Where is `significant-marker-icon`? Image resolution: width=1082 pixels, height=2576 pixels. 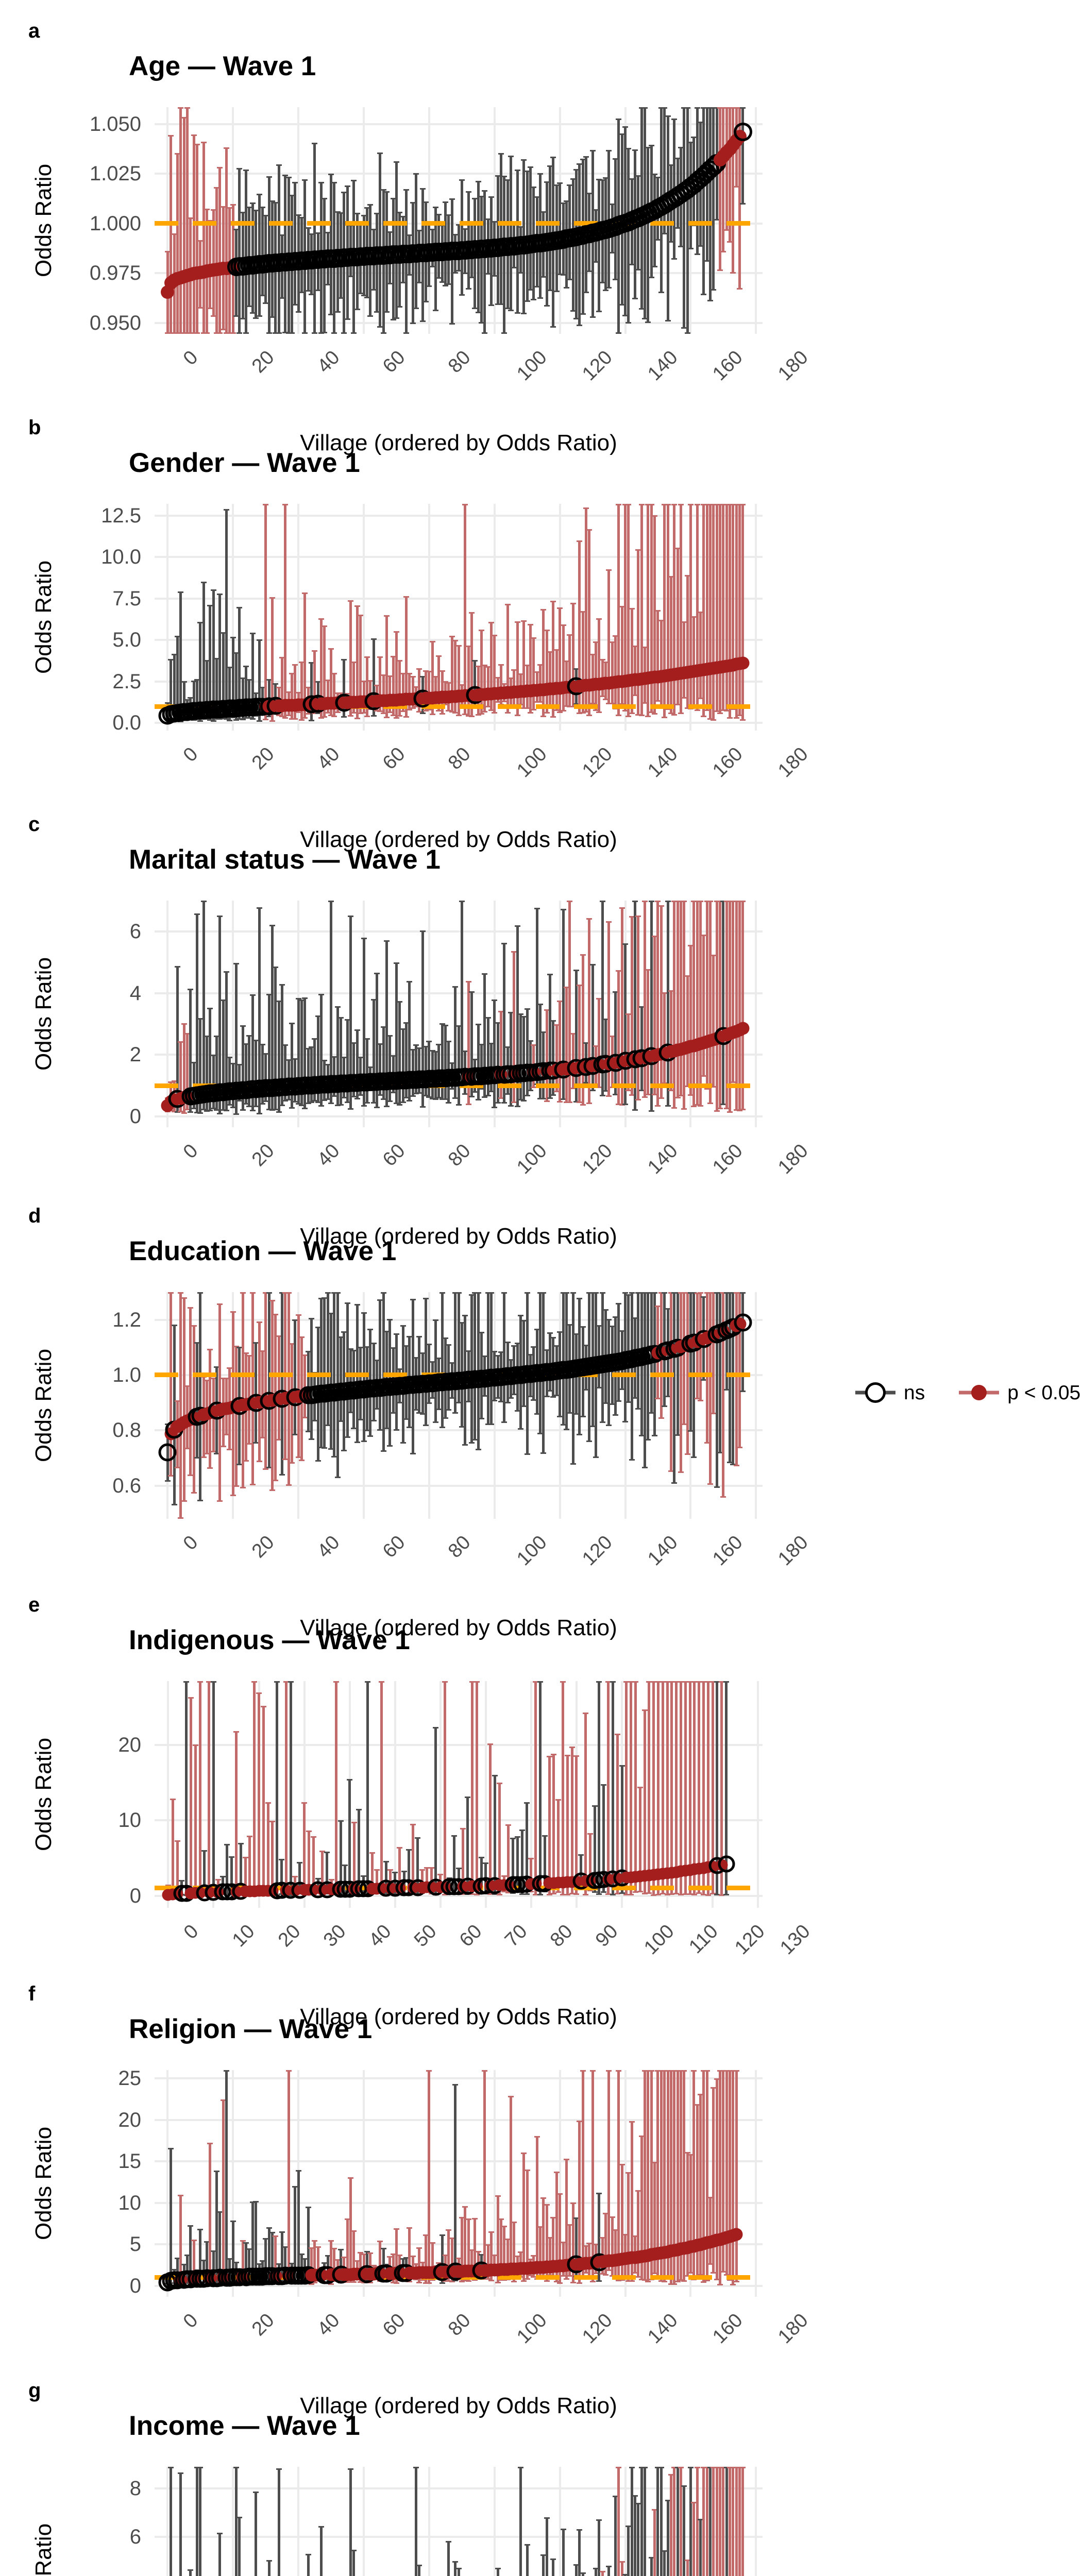
significant-marker-icon is located at coordinates (979, 1392).